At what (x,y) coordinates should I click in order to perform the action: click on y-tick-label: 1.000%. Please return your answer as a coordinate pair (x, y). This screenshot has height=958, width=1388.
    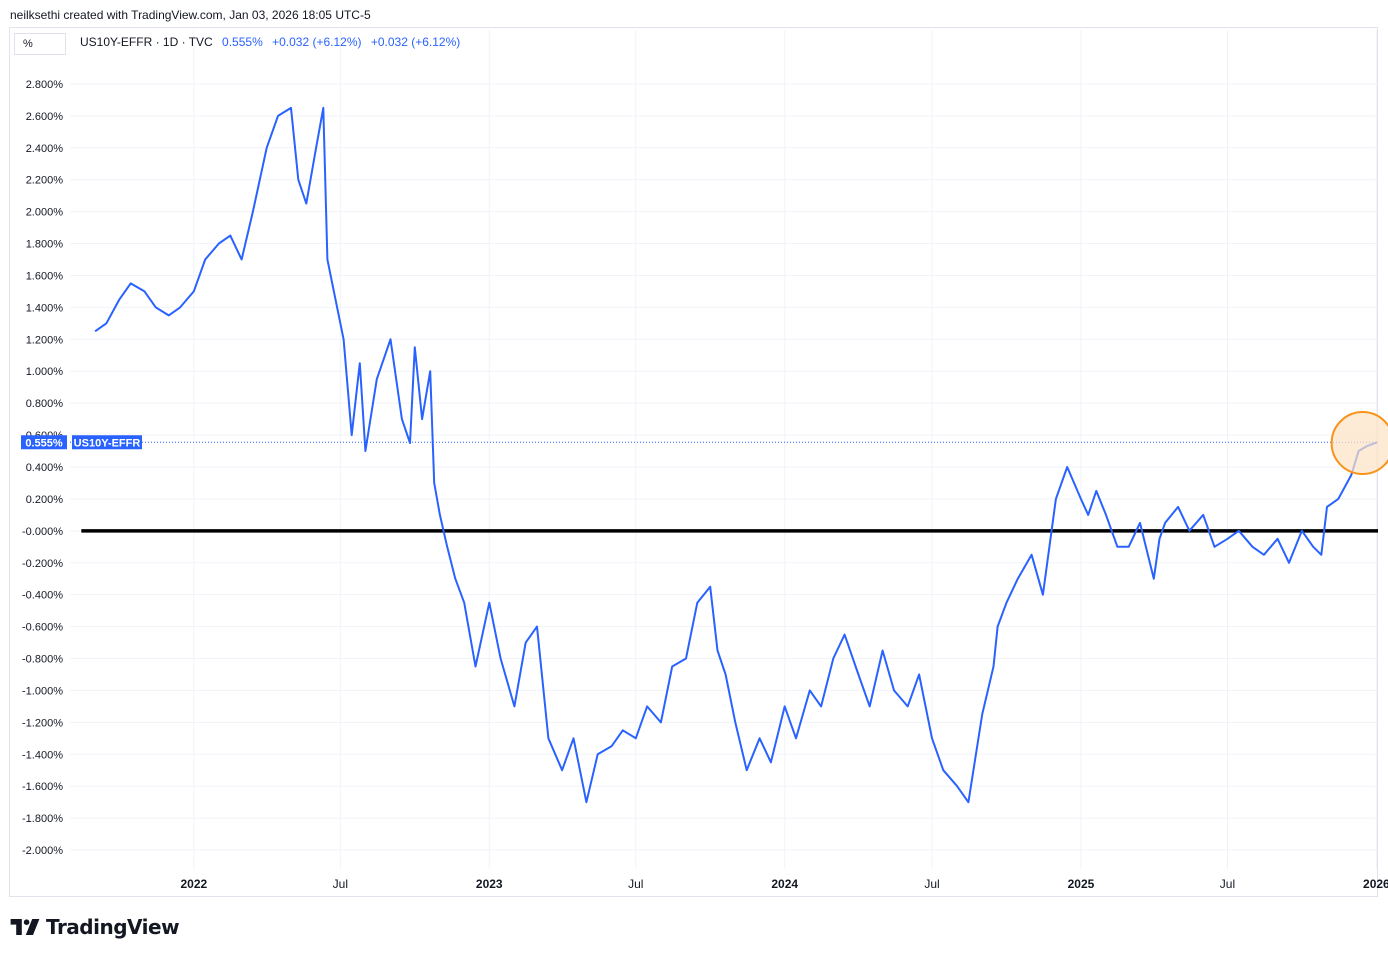
    Looking at the image, I should click on (45, 372).